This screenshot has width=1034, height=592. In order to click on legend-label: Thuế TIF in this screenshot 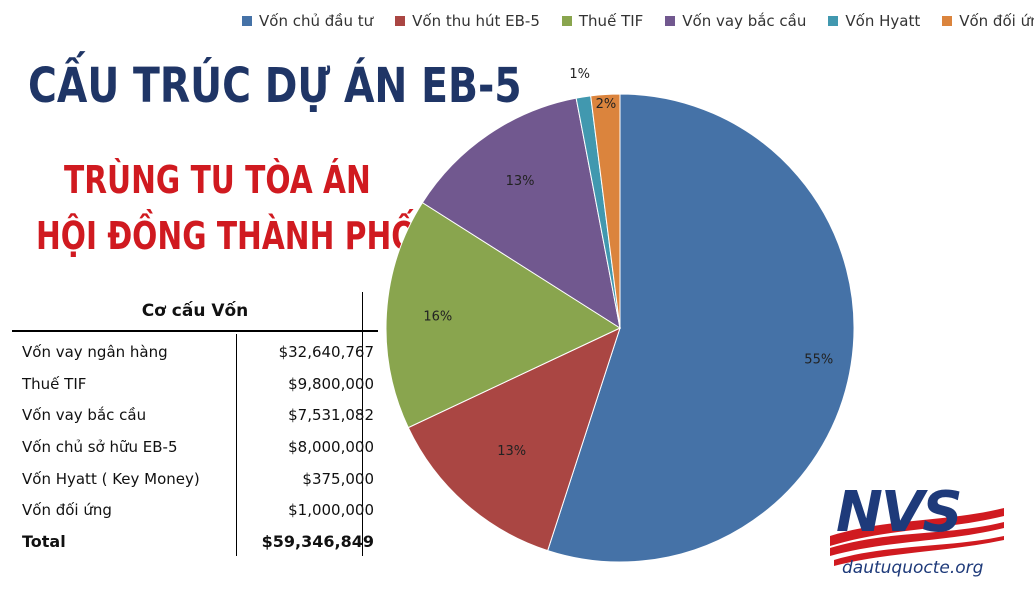, I will do `click(611, 21)`.